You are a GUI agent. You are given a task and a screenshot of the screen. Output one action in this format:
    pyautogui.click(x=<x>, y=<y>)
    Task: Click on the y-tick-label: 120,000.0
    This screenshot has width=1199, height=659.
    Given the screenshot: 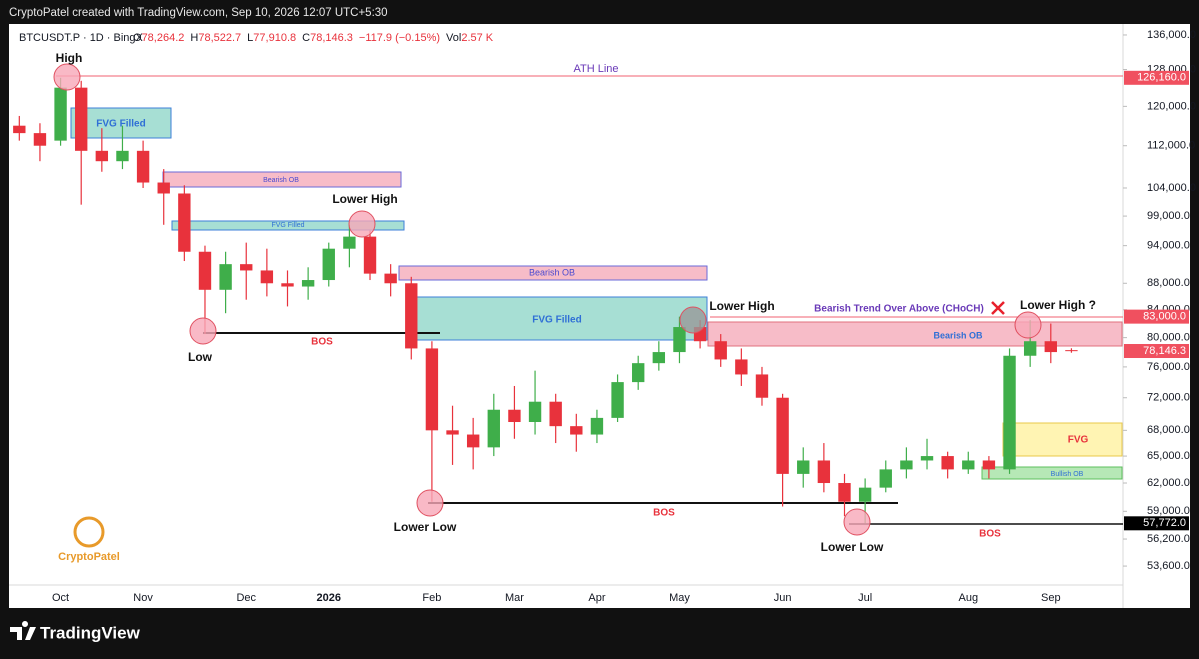 What is the action you would take?
    pyautogui.click(x=1171, y=106)
    